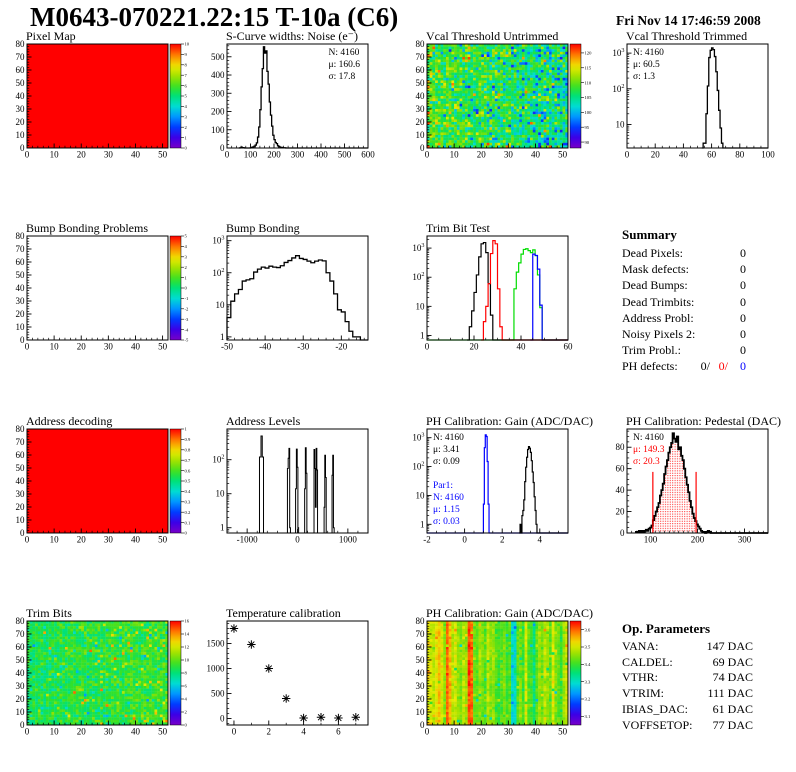  What do you see at coordinates (651, 350) in the screenshot?
I see `summary-label: Trim Probl.:` at bounding box center [651, 350].